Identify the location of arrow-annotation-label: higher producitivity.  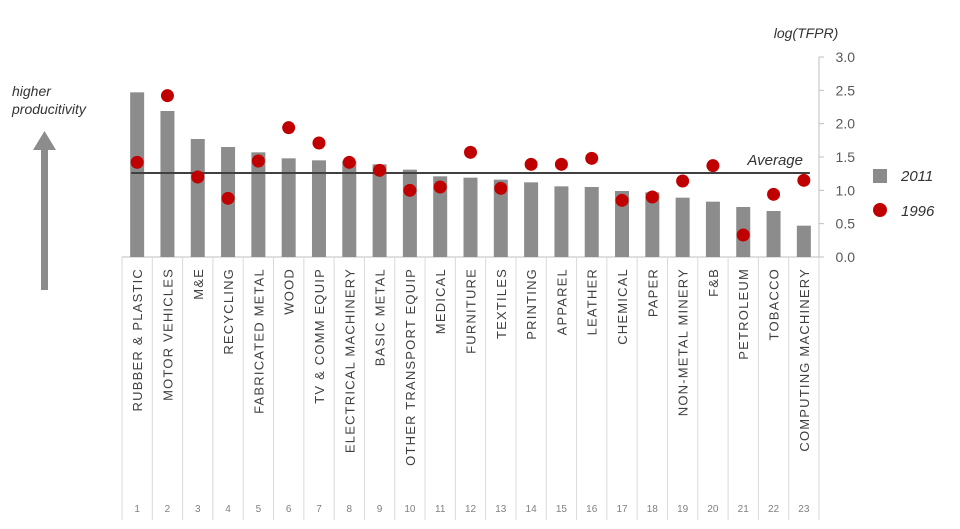
(49, 100).